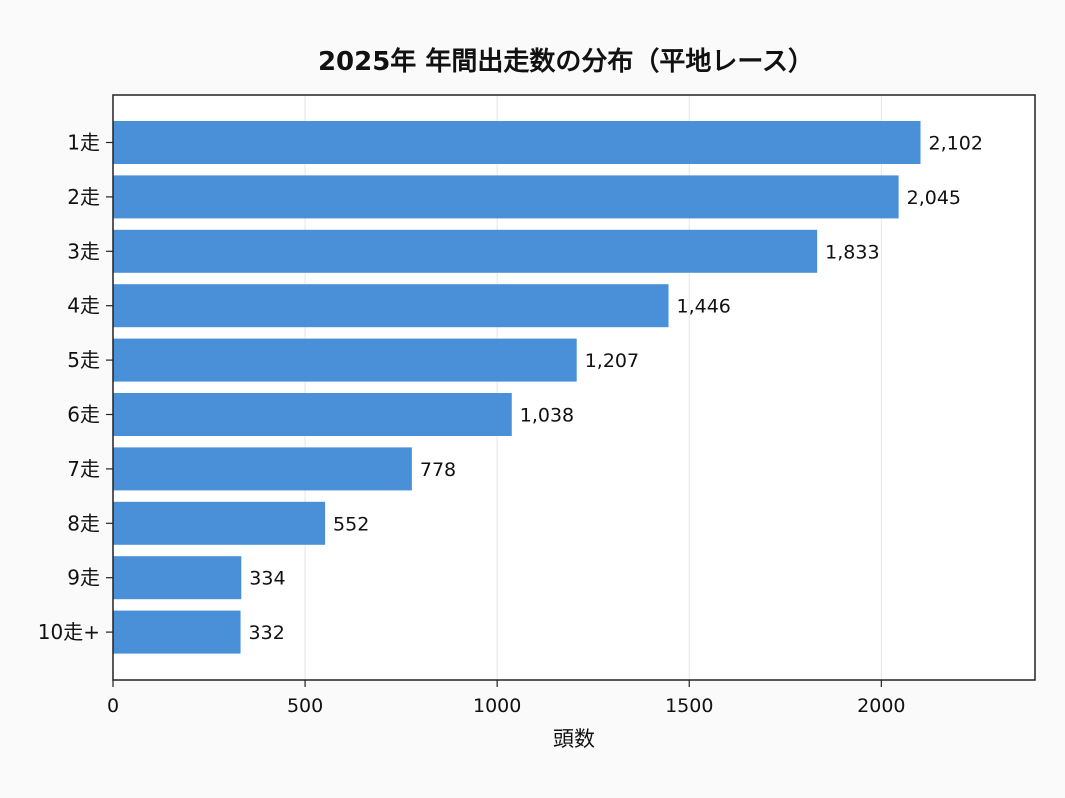 Image resolution: width=1065 pixels, height=798 pixels. I want to click on y-tick-label: 9走, so click(83, 578).